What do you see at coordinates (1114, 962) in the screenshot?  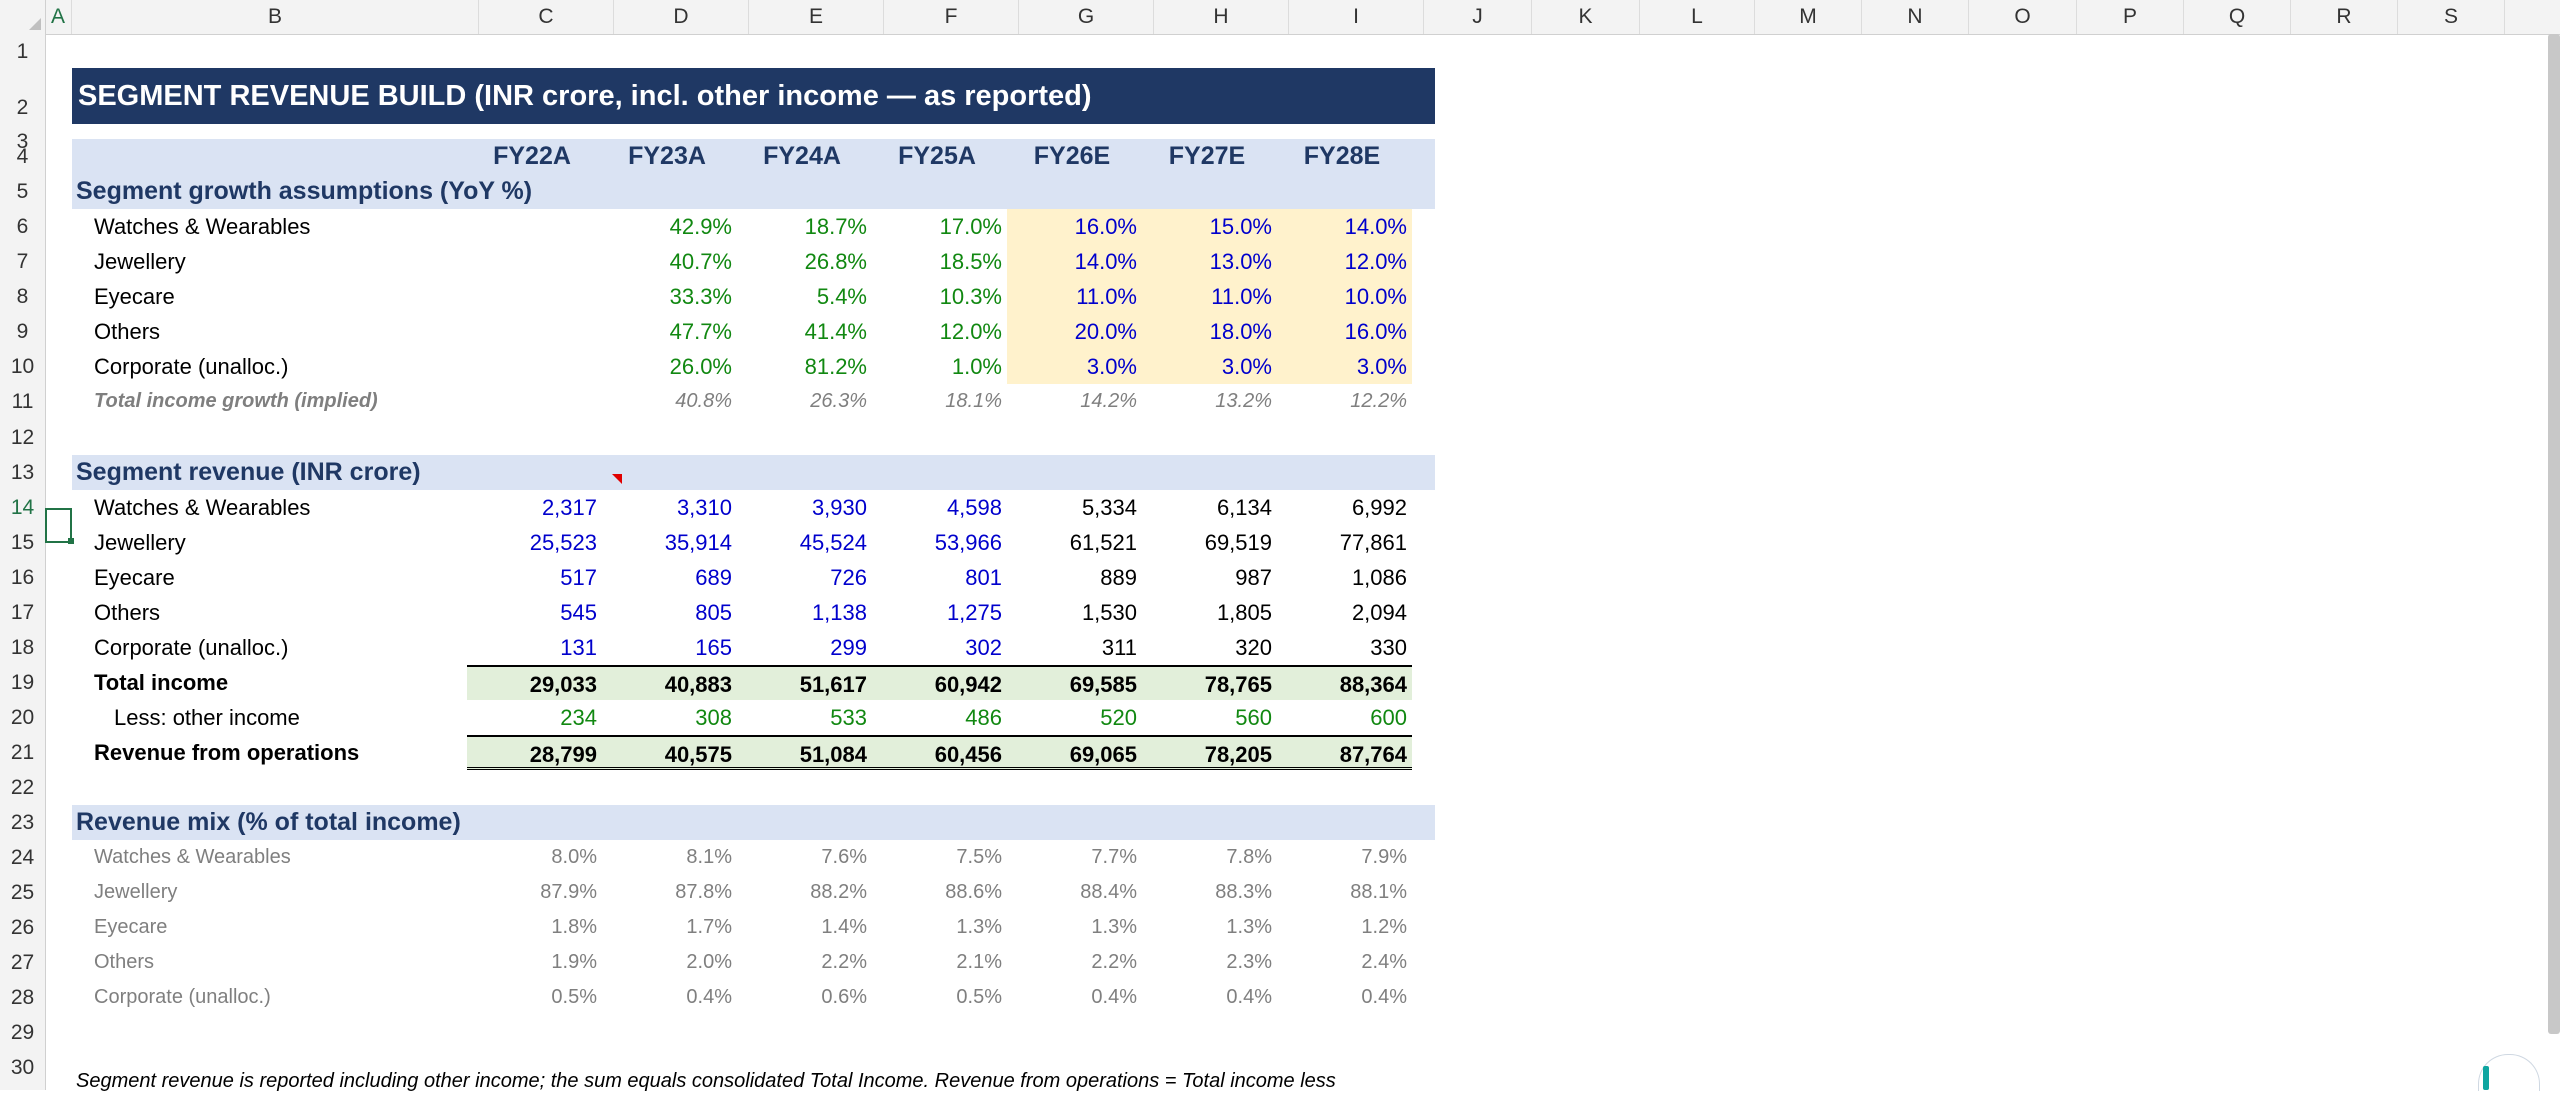 I see `data-cell: 2.2%` at bounding box center [1114, 962].